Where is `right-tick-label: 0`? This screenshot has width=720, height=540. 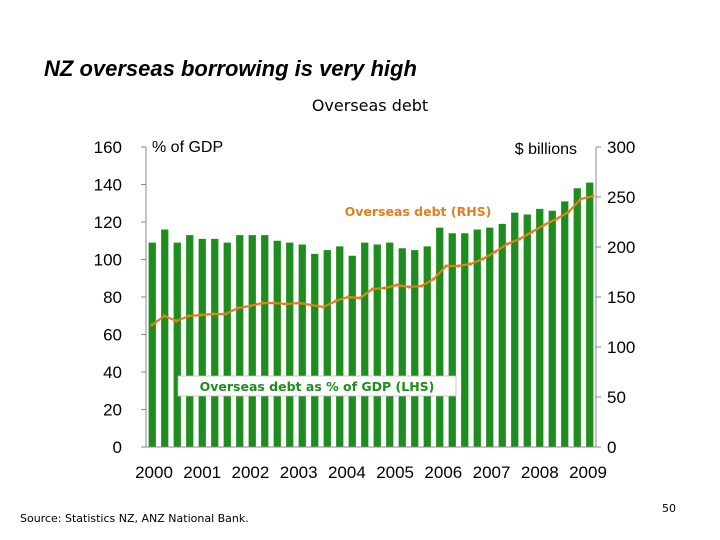
right-tick-label: 0 is located at coordinates (611, 447).